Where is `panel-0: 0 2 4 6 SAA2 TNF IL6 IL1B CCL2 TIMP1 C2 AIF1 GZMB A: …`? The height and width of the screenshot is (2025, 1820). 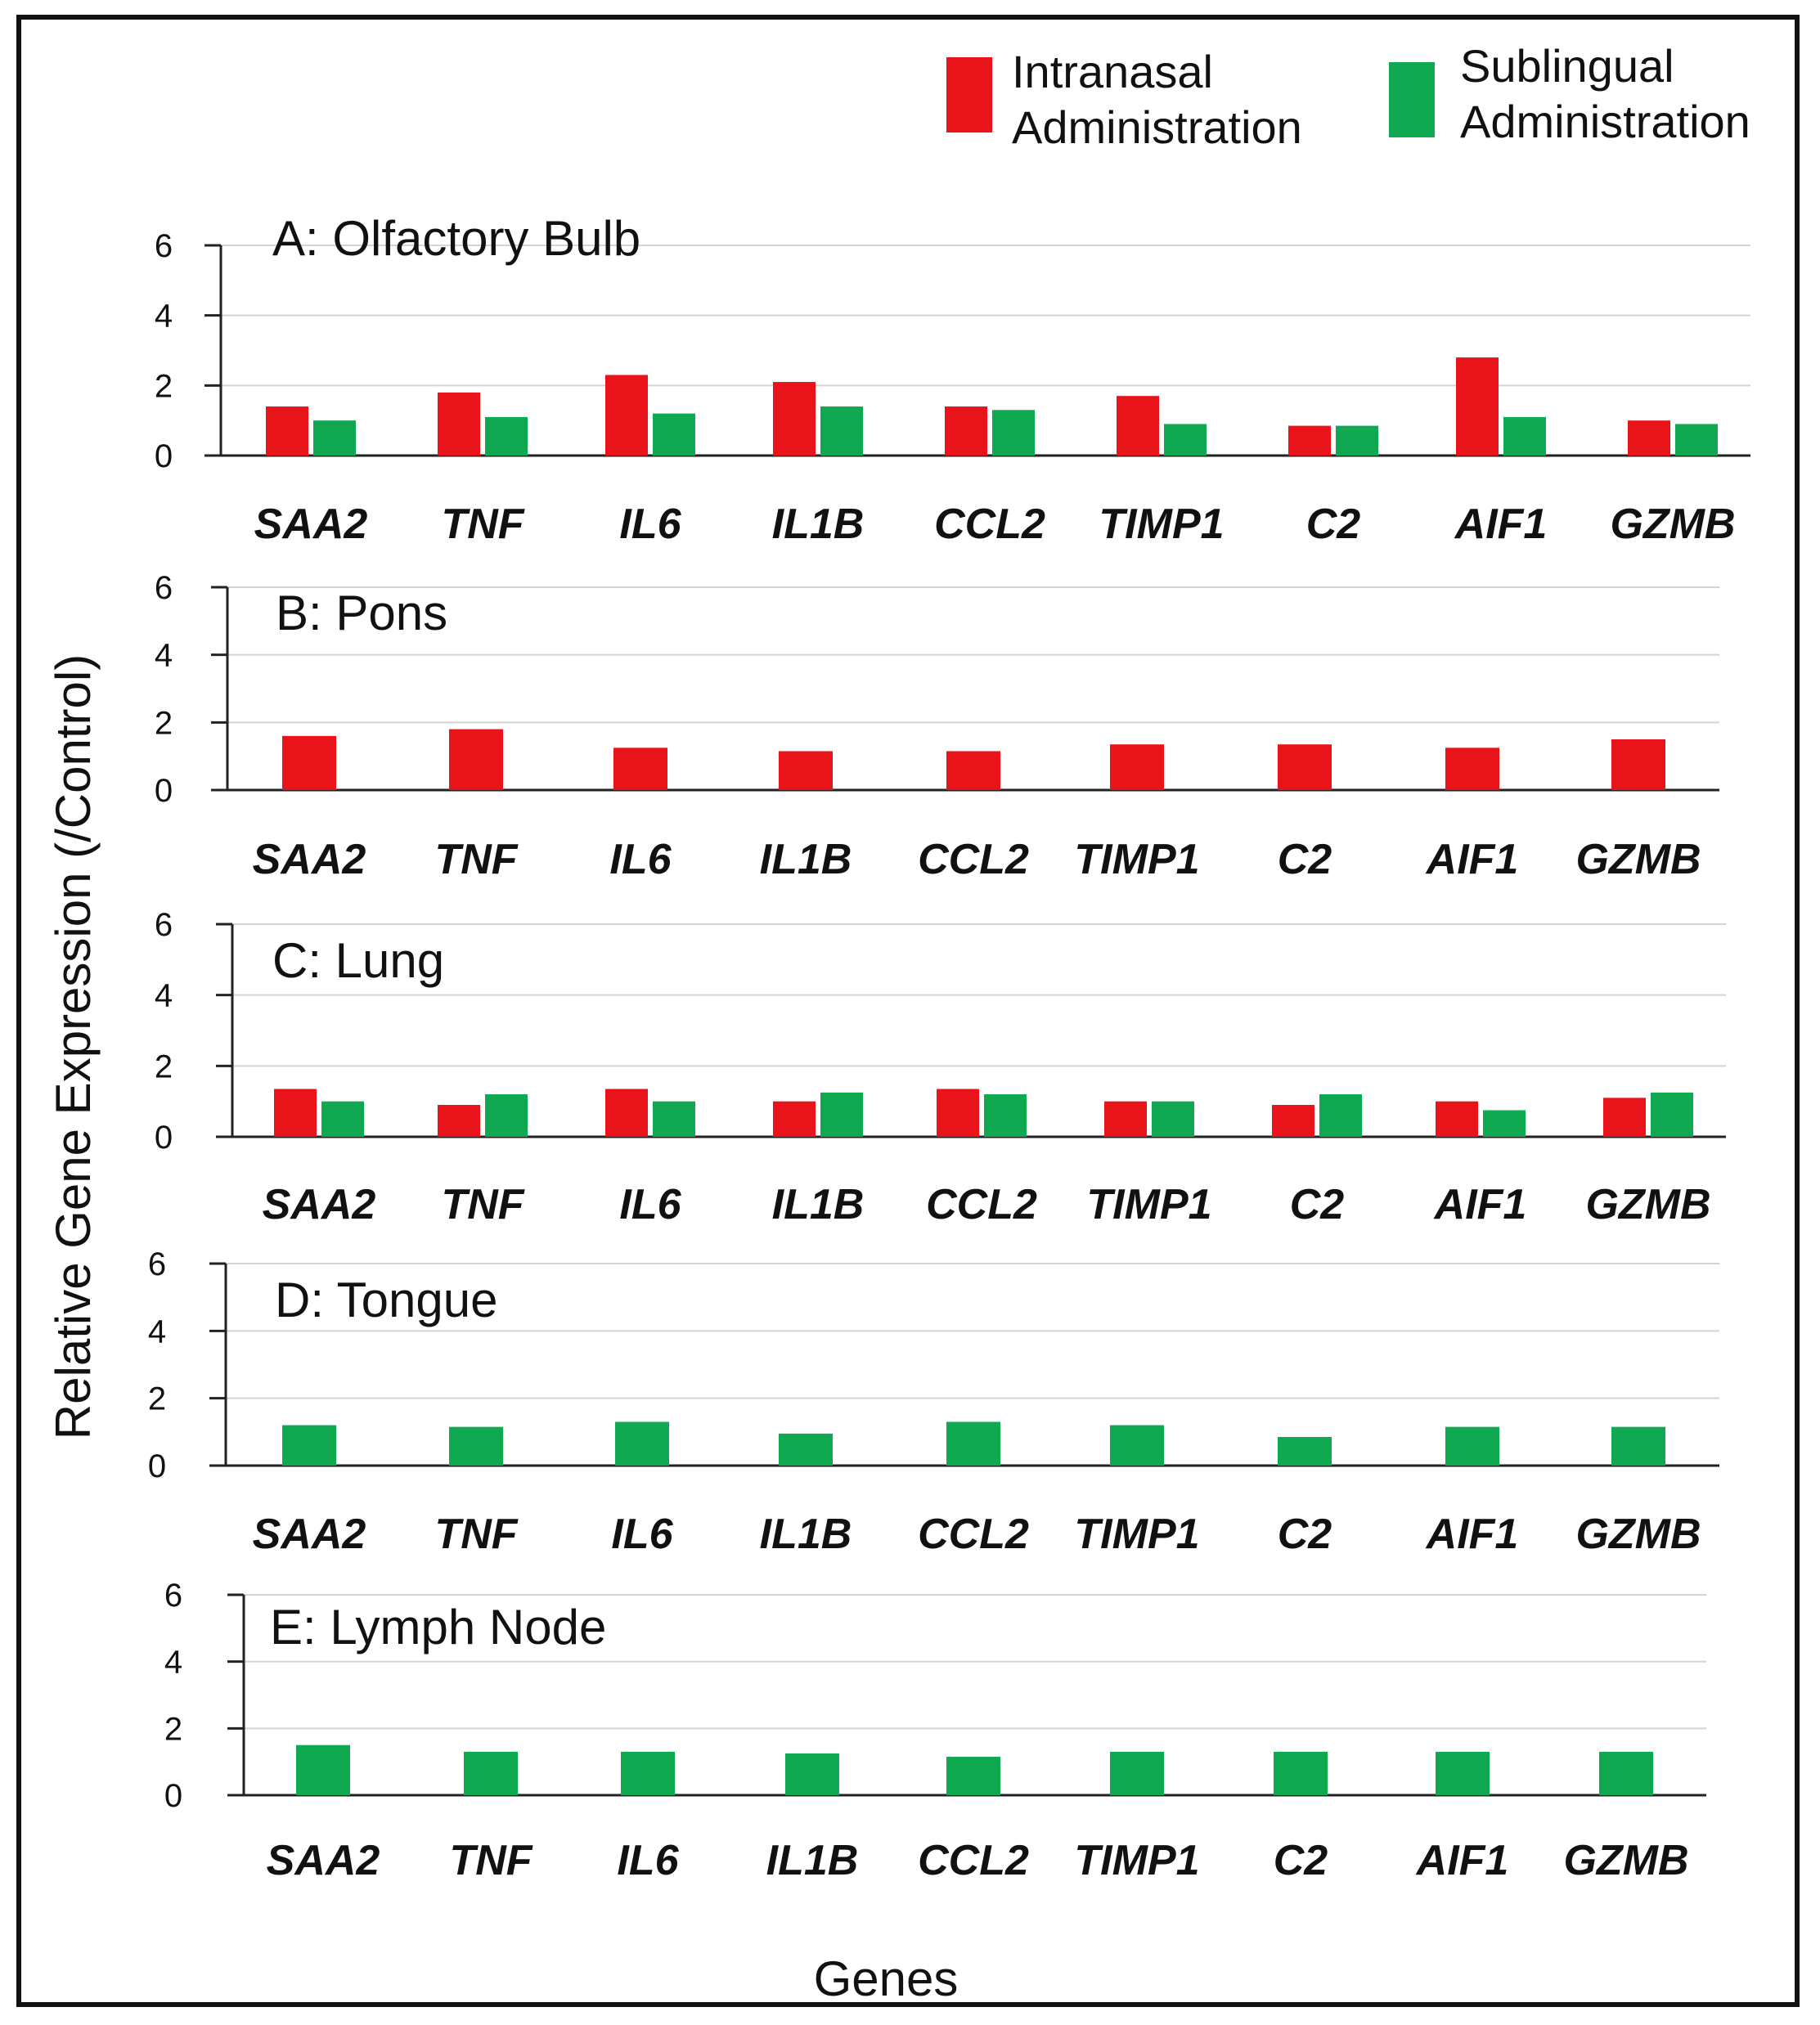
panel-0: 0 2 4 6 SAA2 TNF IL6 IL1B CCL2 TIMP1 C2 AIF1 GZMB A: … is located at coordinates (953, 379).